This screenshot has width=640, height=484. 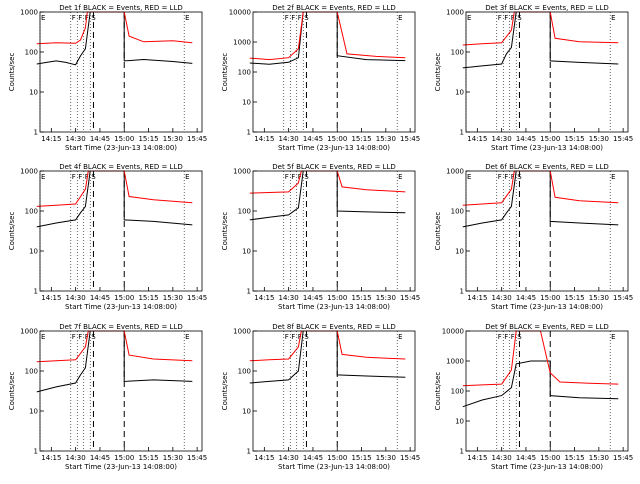 I want to click on y-tick-label: 10000, so click(x=453, y=332).